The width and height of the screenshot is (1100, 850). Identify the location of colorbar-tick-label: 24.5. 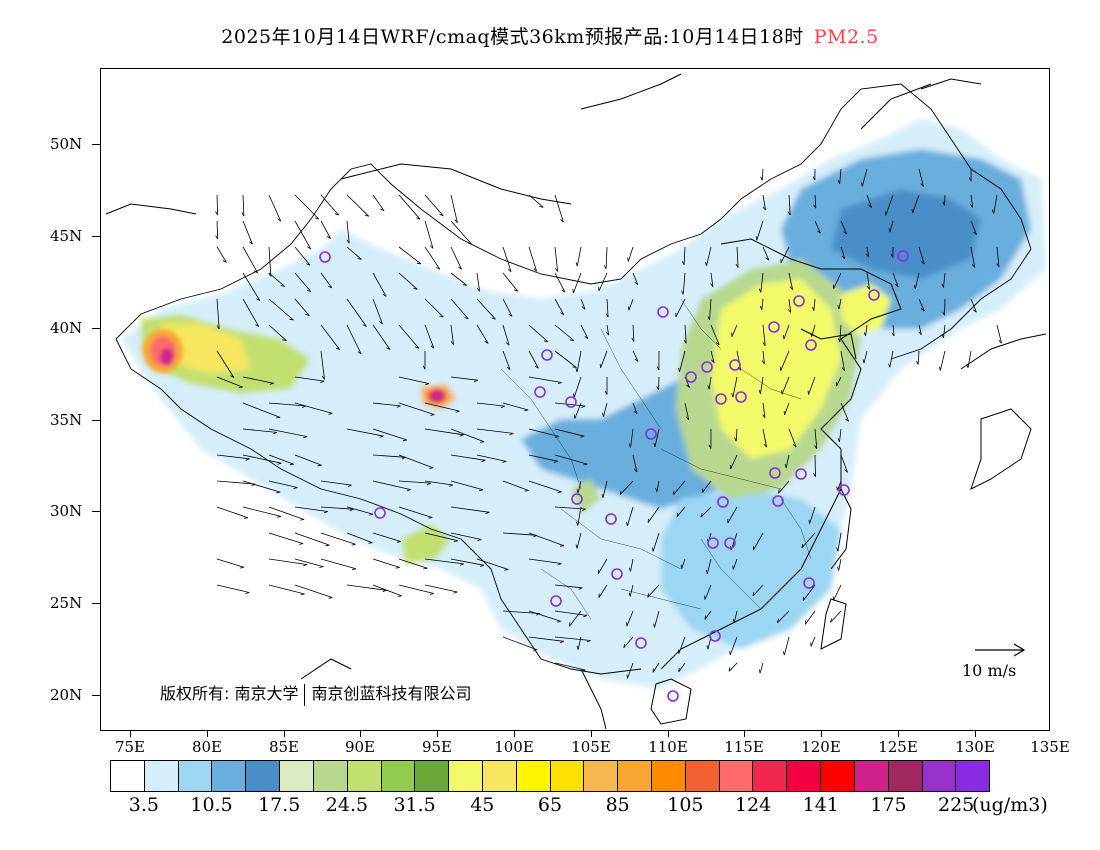
(347, 805).